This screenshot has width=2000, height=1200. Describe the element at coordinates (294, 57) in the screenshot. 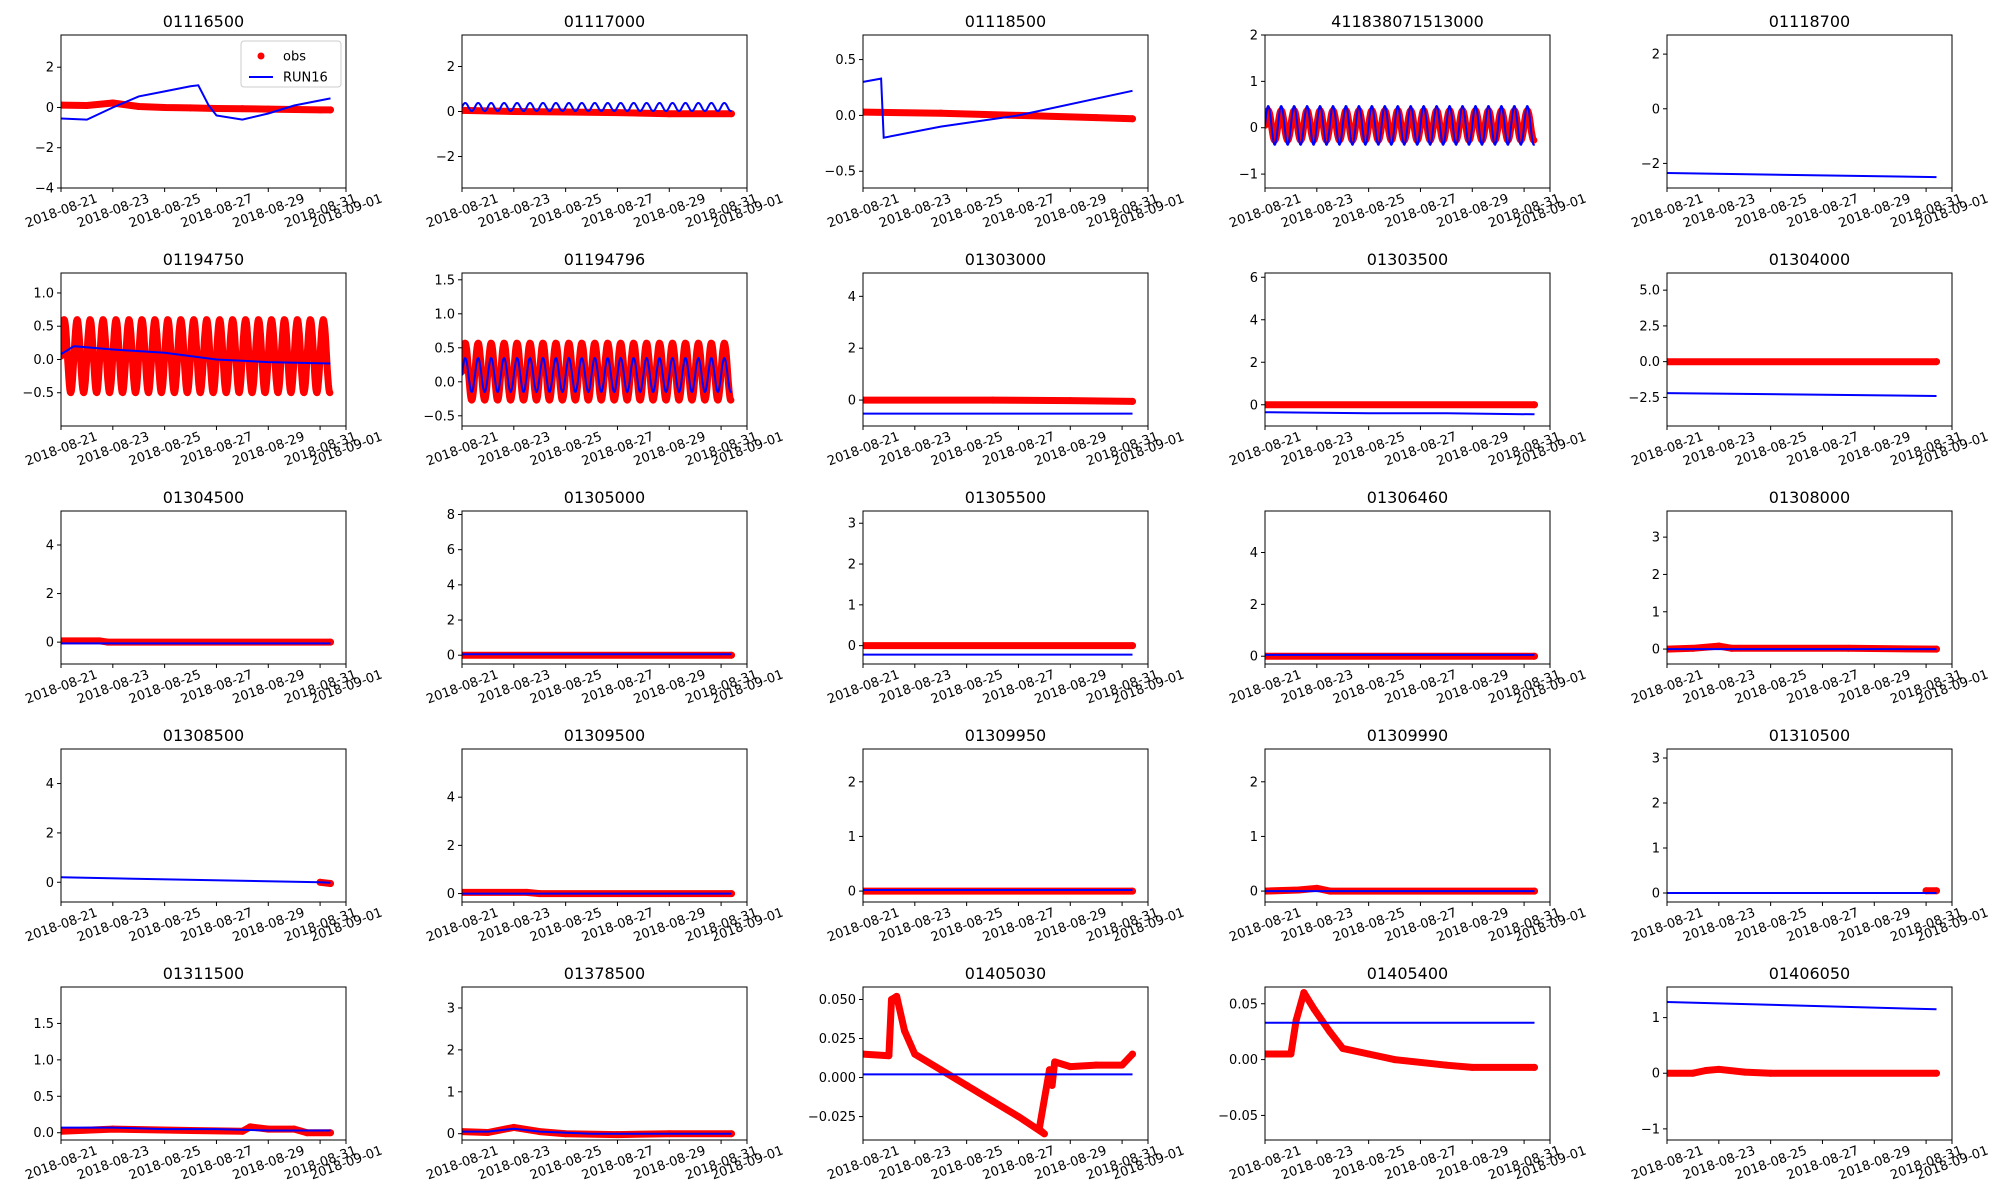

I see `legend-label-obs: obs` at that location.